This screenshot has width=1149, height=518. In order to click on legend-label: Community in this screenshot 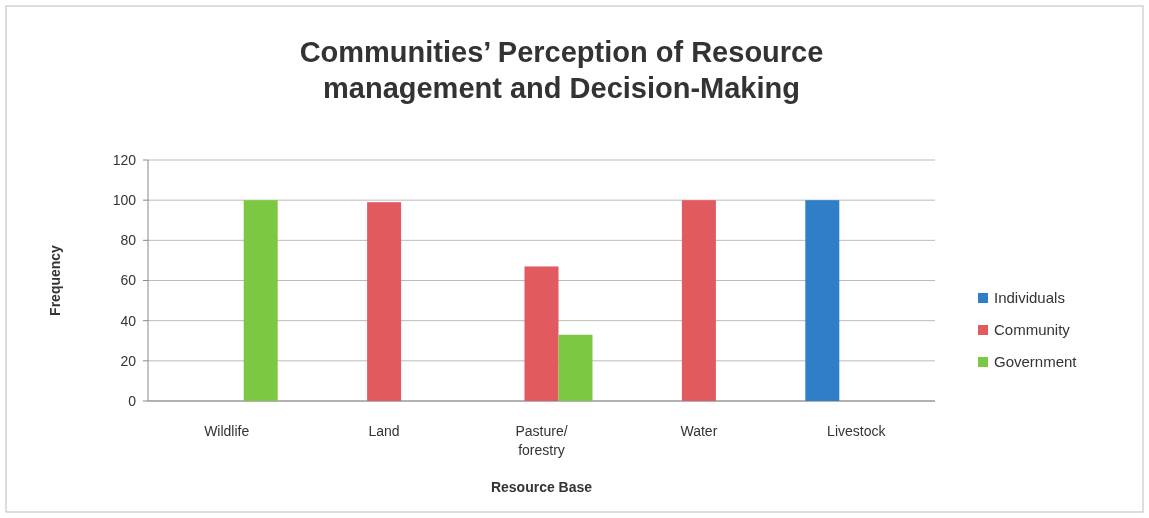, I will do `click(1032, 330)`.